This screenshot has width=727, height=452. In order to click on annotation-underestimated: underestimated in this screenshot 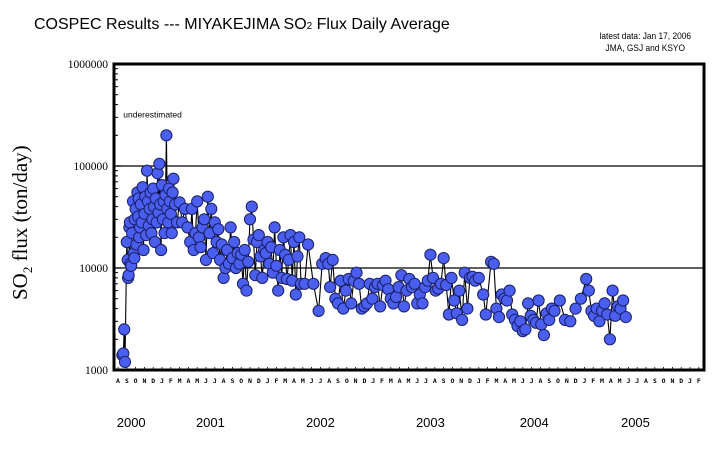, I will do `click(152, 114)`.